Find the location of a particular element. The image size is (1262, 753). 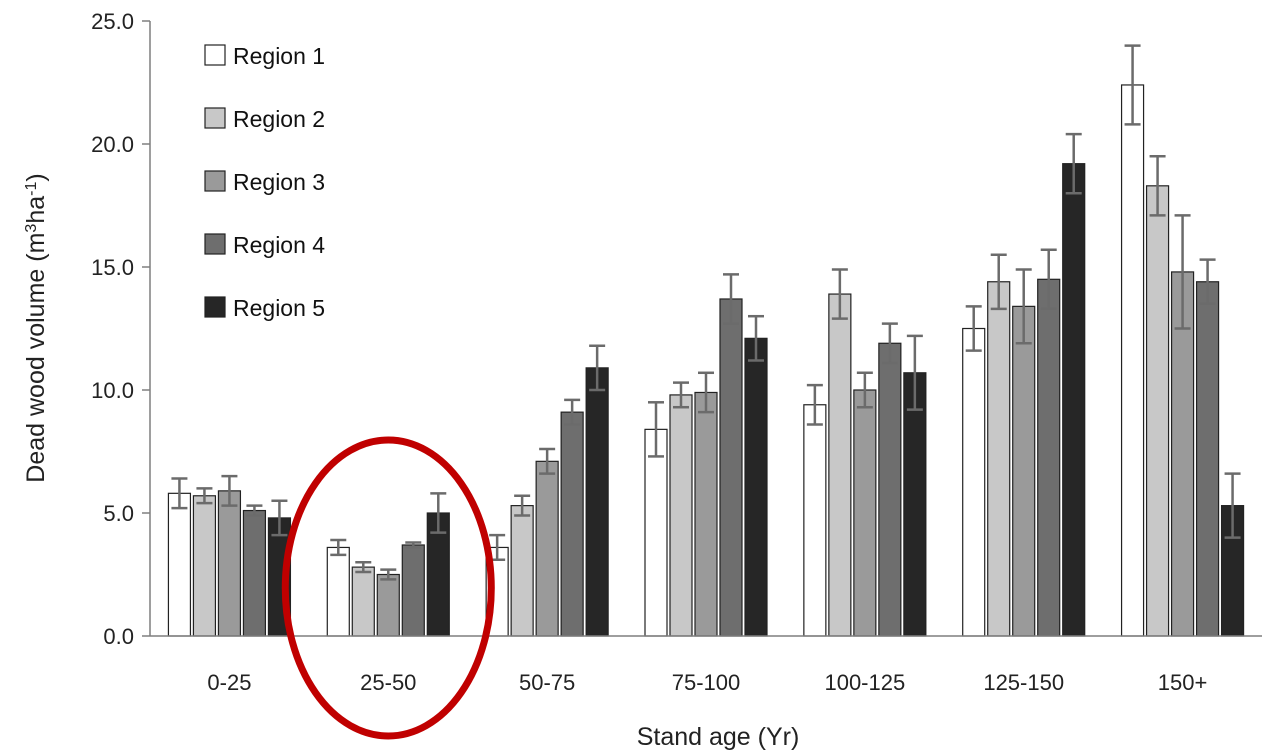

y-tick-label: 10.0 is located at coordinates (112, 390).